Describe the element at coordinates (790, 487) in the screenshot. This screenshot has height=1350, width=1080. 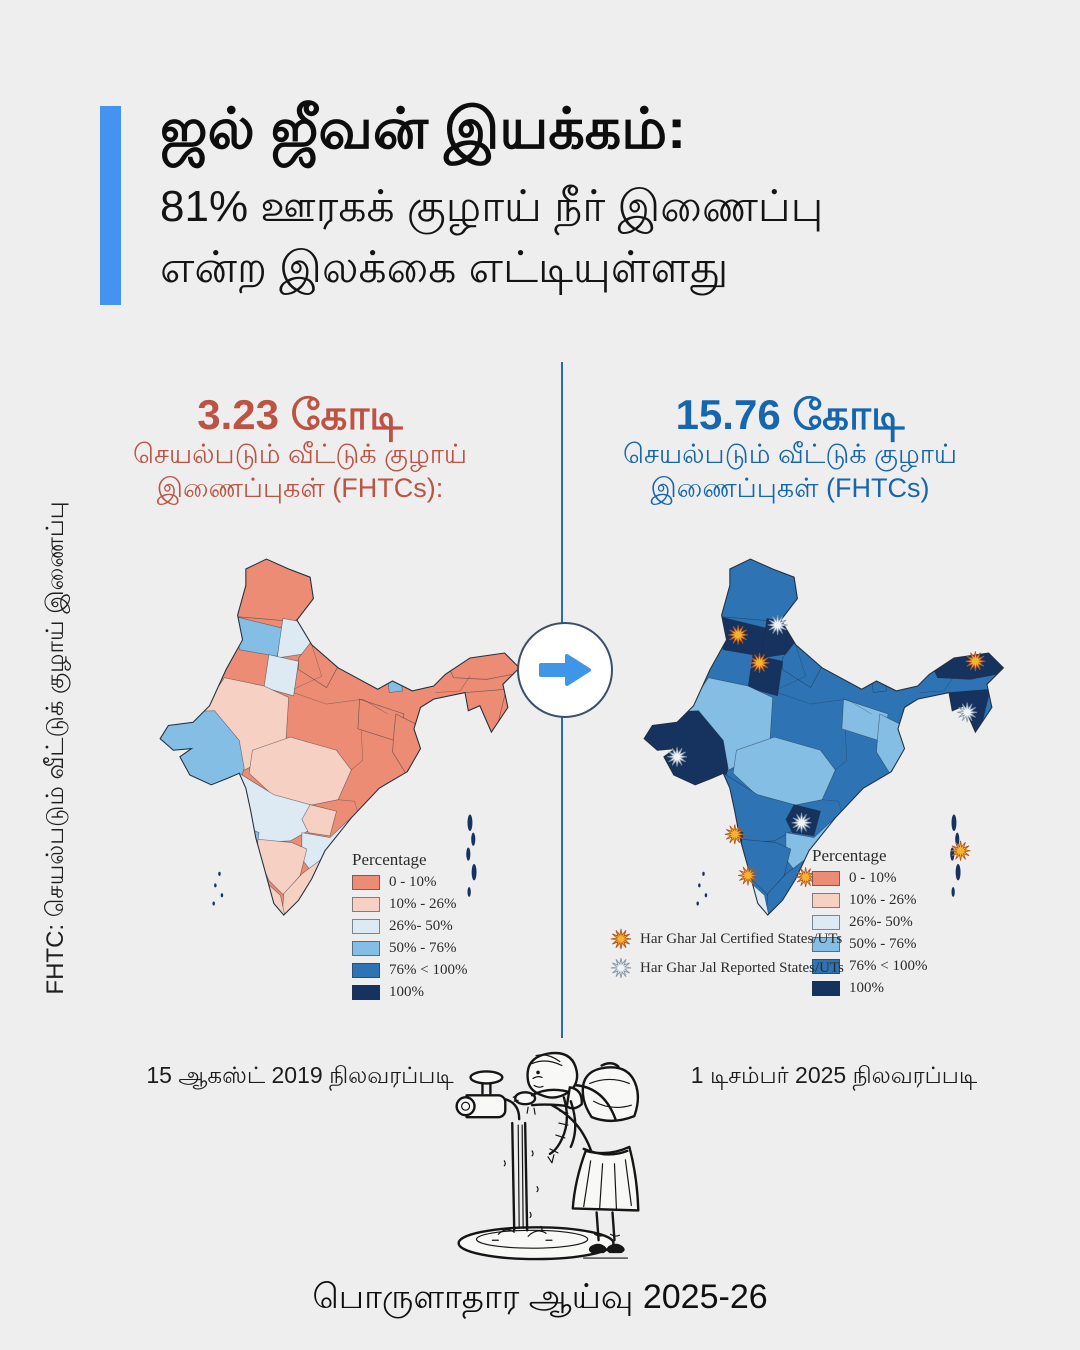
I see `right-panel-label-2: இணைப்புகள் (FHTCs)` at that location.